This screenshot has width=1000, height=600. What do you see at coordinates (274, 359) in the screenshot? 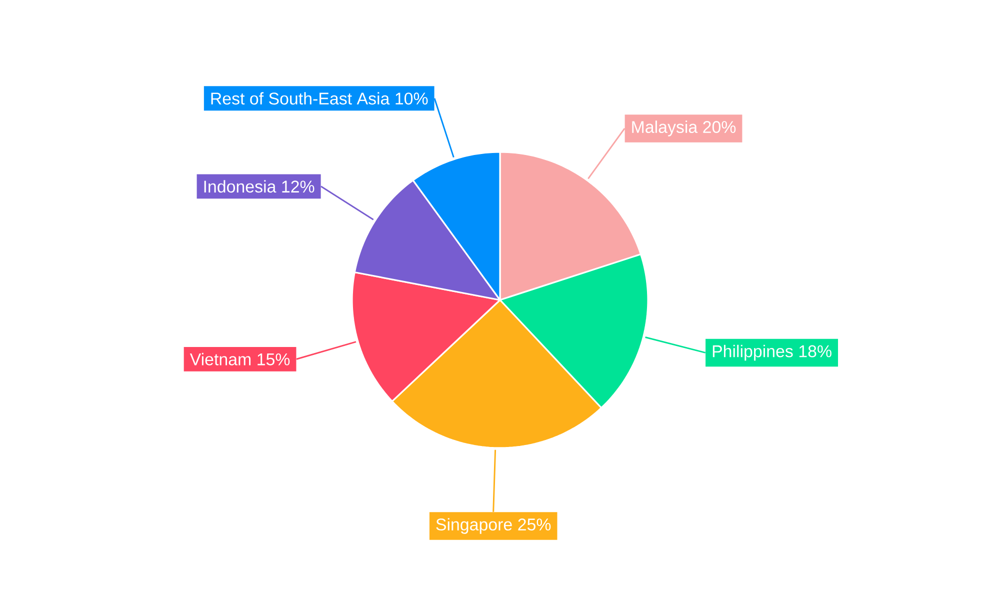
I see `data-label: 15%` at bounding box center [274, 359].